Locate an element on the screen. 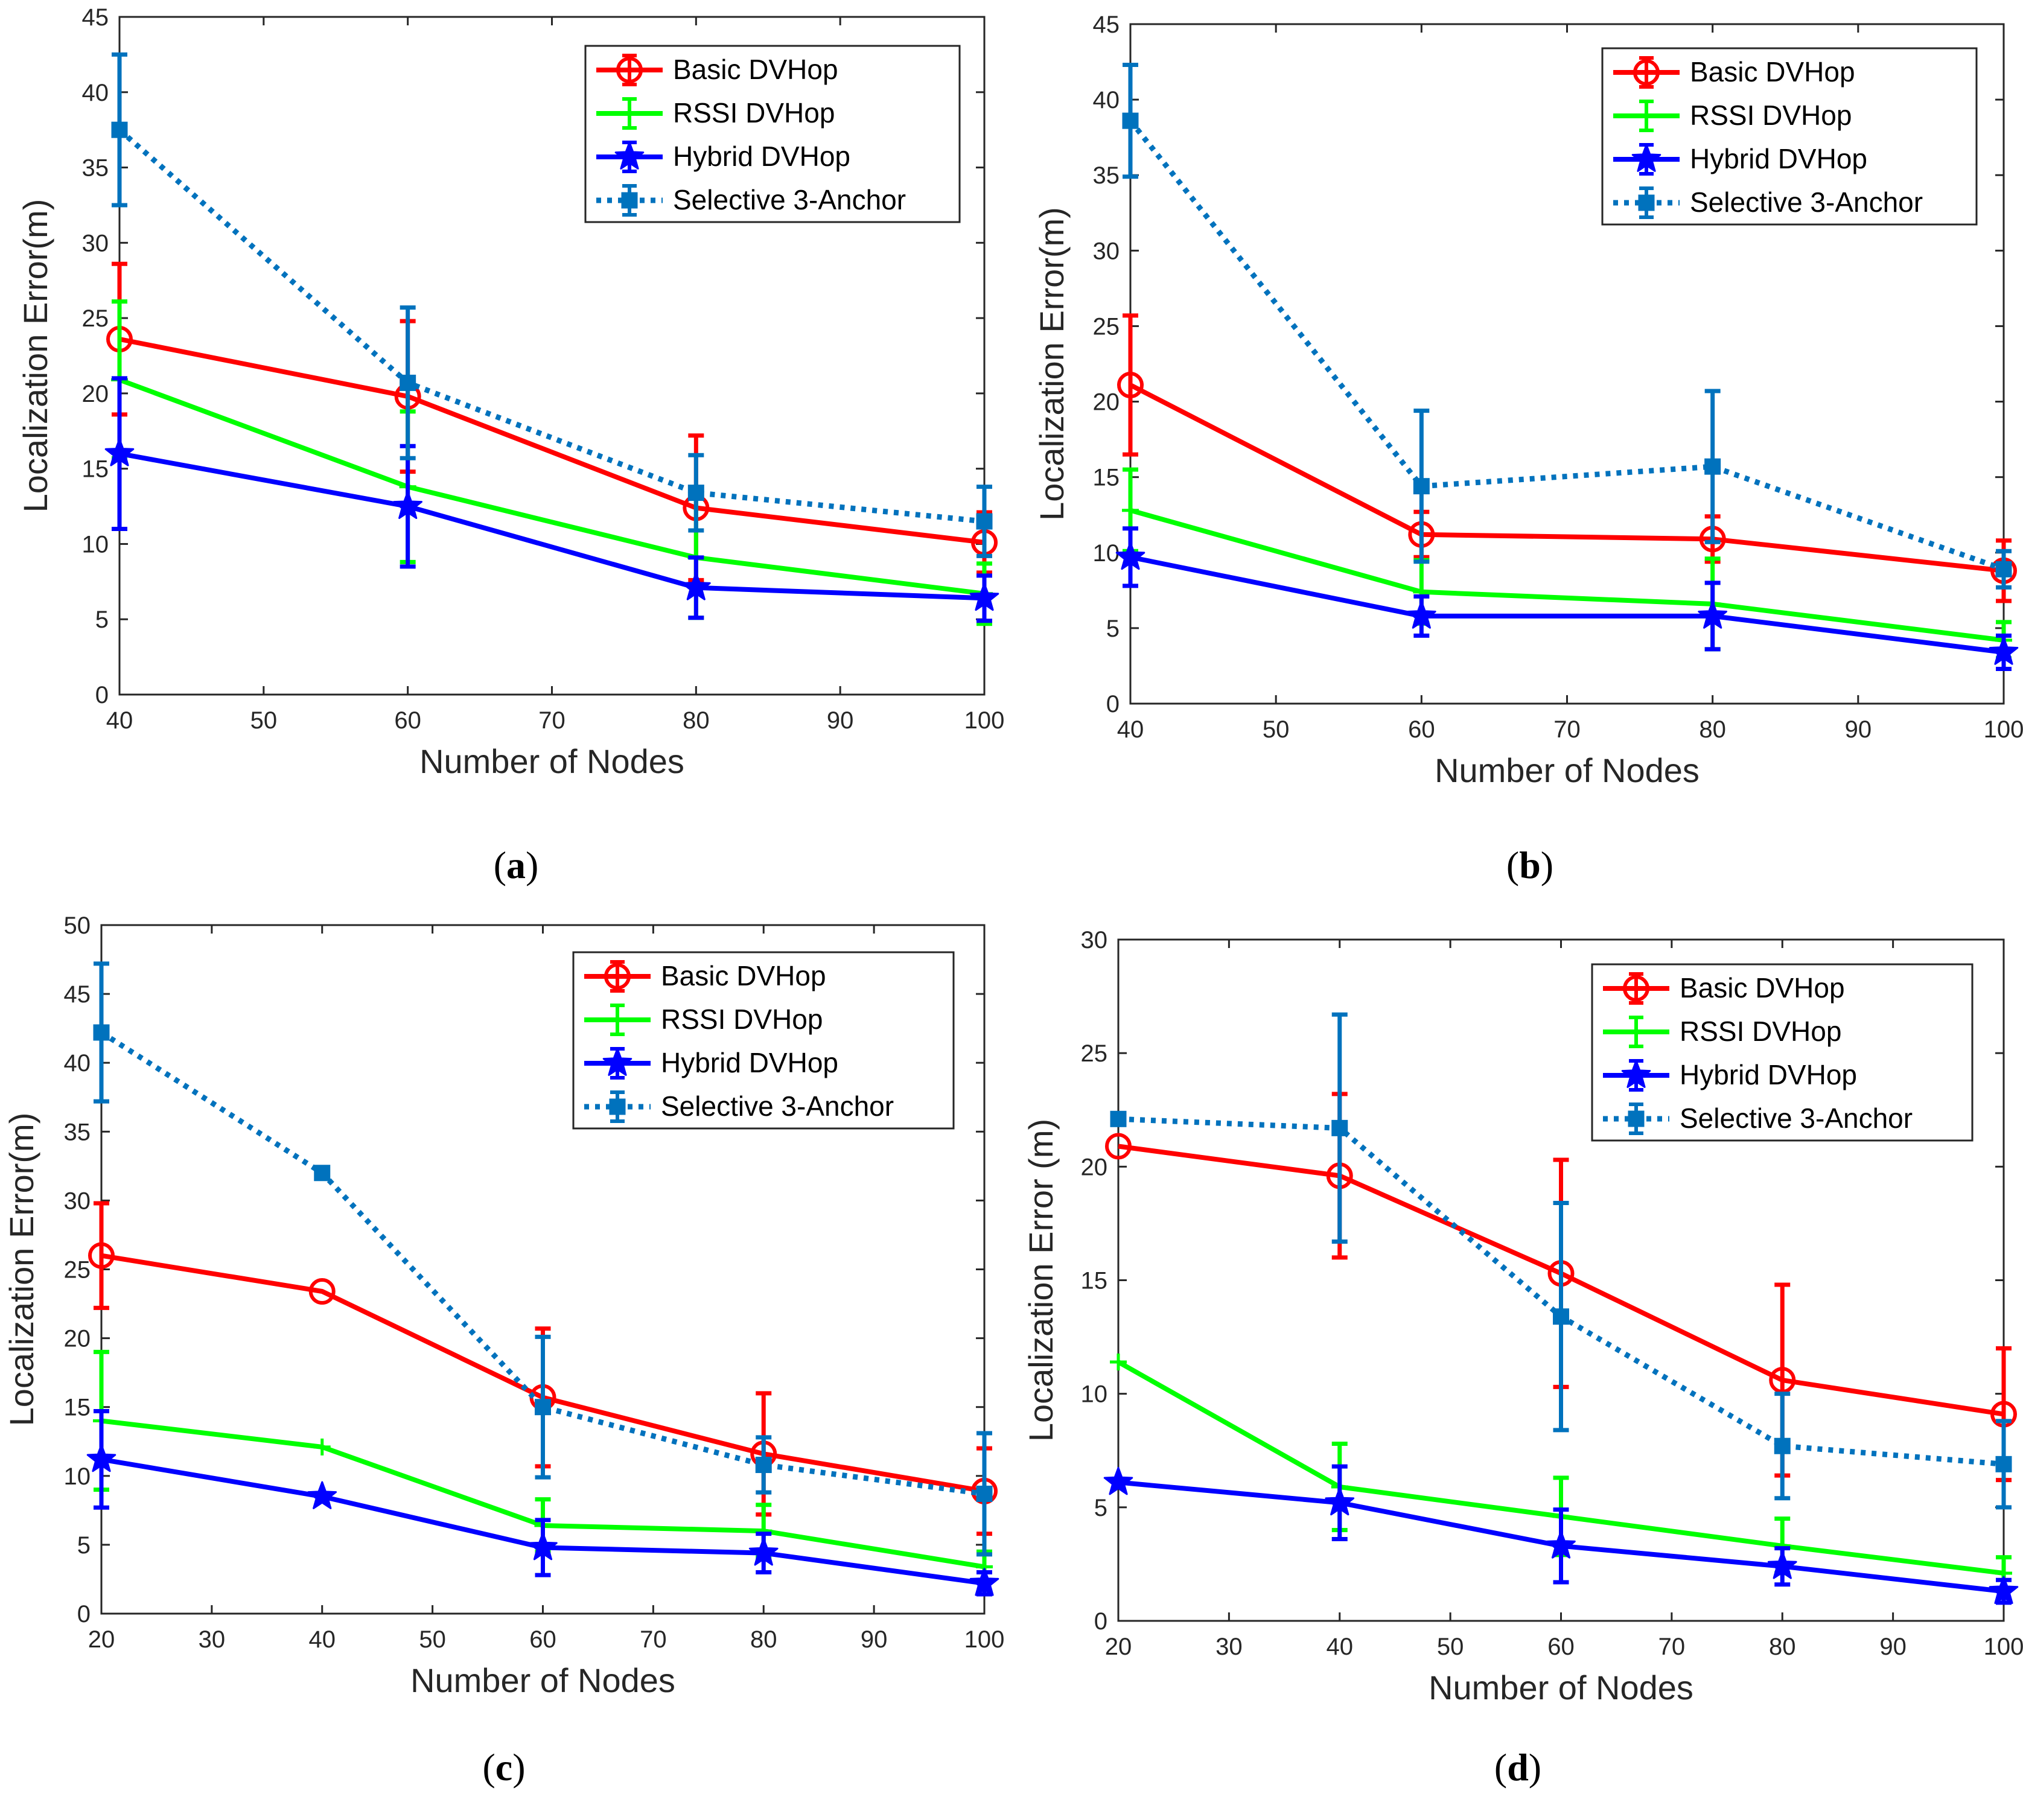  y-tick-label: 10 is located at coordinates (77, 1476).